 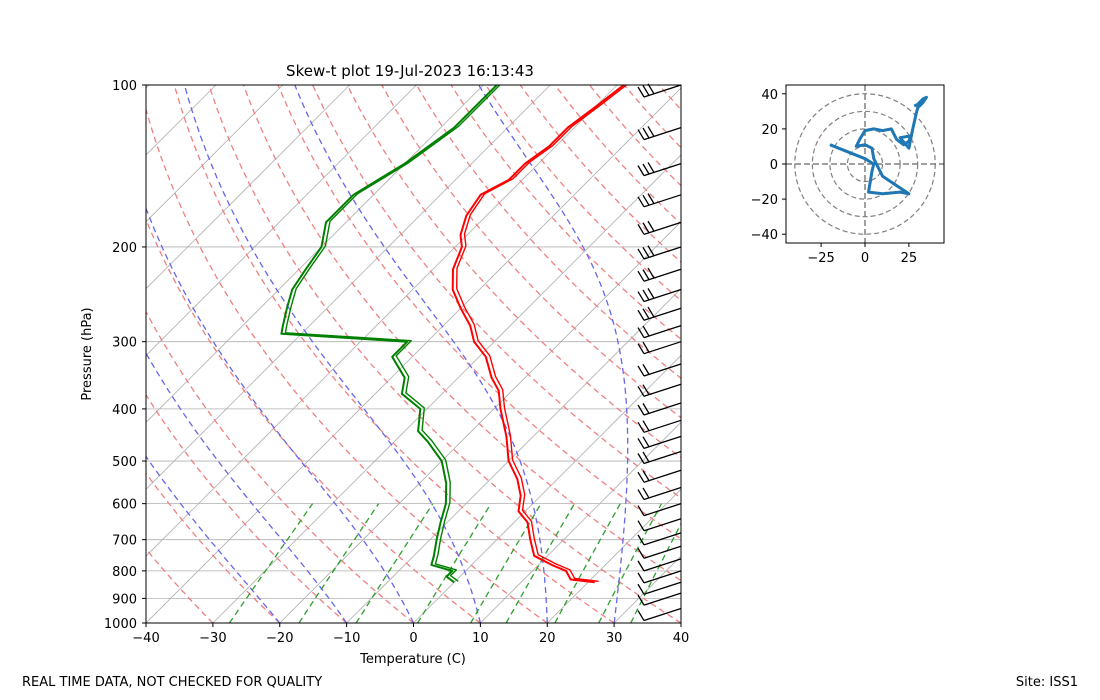 What do you see at coordinates (547, 638) in the screenshot?
I see `x-tick-label: 20` at bounding box center [547, 638].